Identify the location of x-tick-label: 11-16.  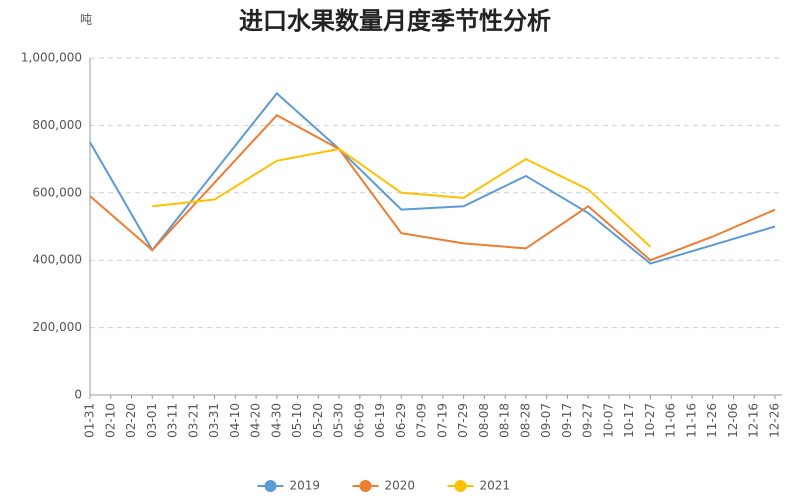
(691, 420).